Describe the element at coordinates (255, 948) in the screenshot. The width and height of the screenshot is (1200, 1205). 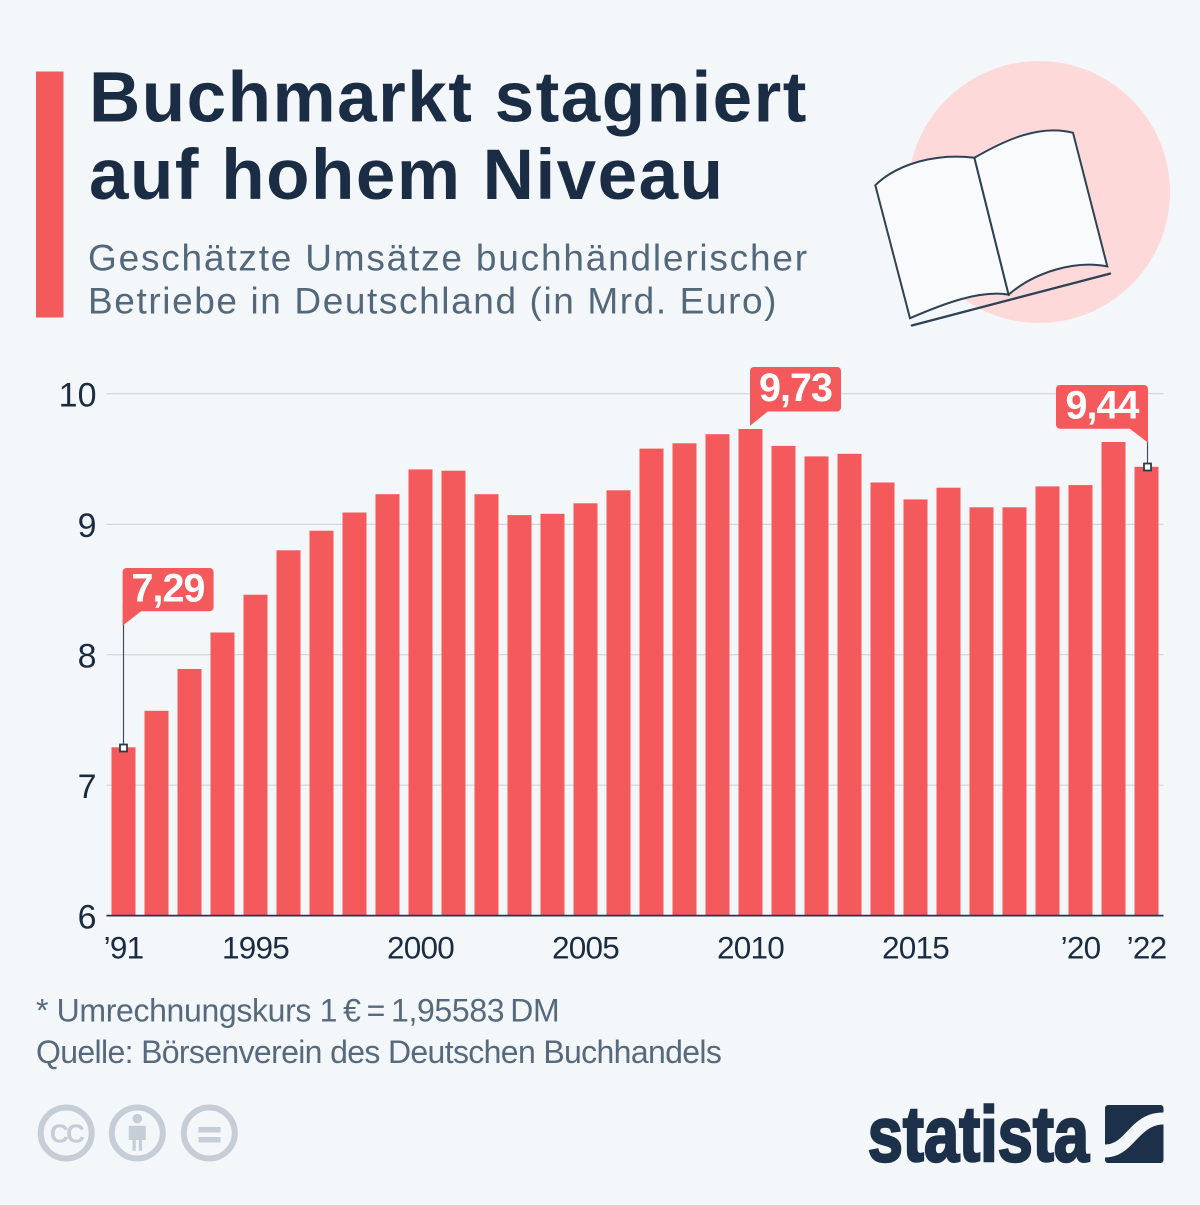
I see `svg-text: 1995` at that location.